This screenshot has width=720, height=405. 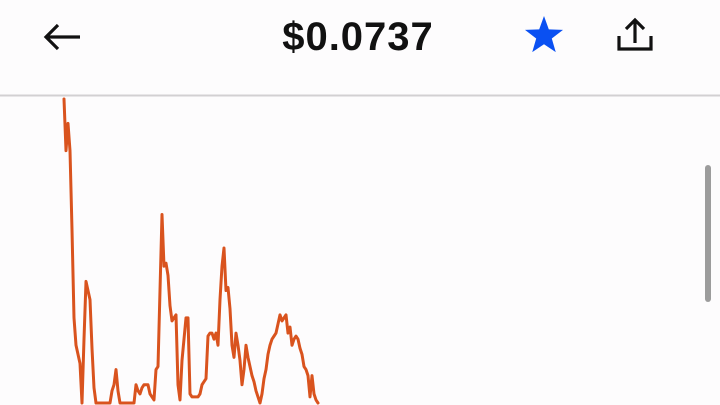 What do you see at coordinates (358, 37) in the screenshot?
I see `chart-title: $0.0737` at bounding box center [358, 37].